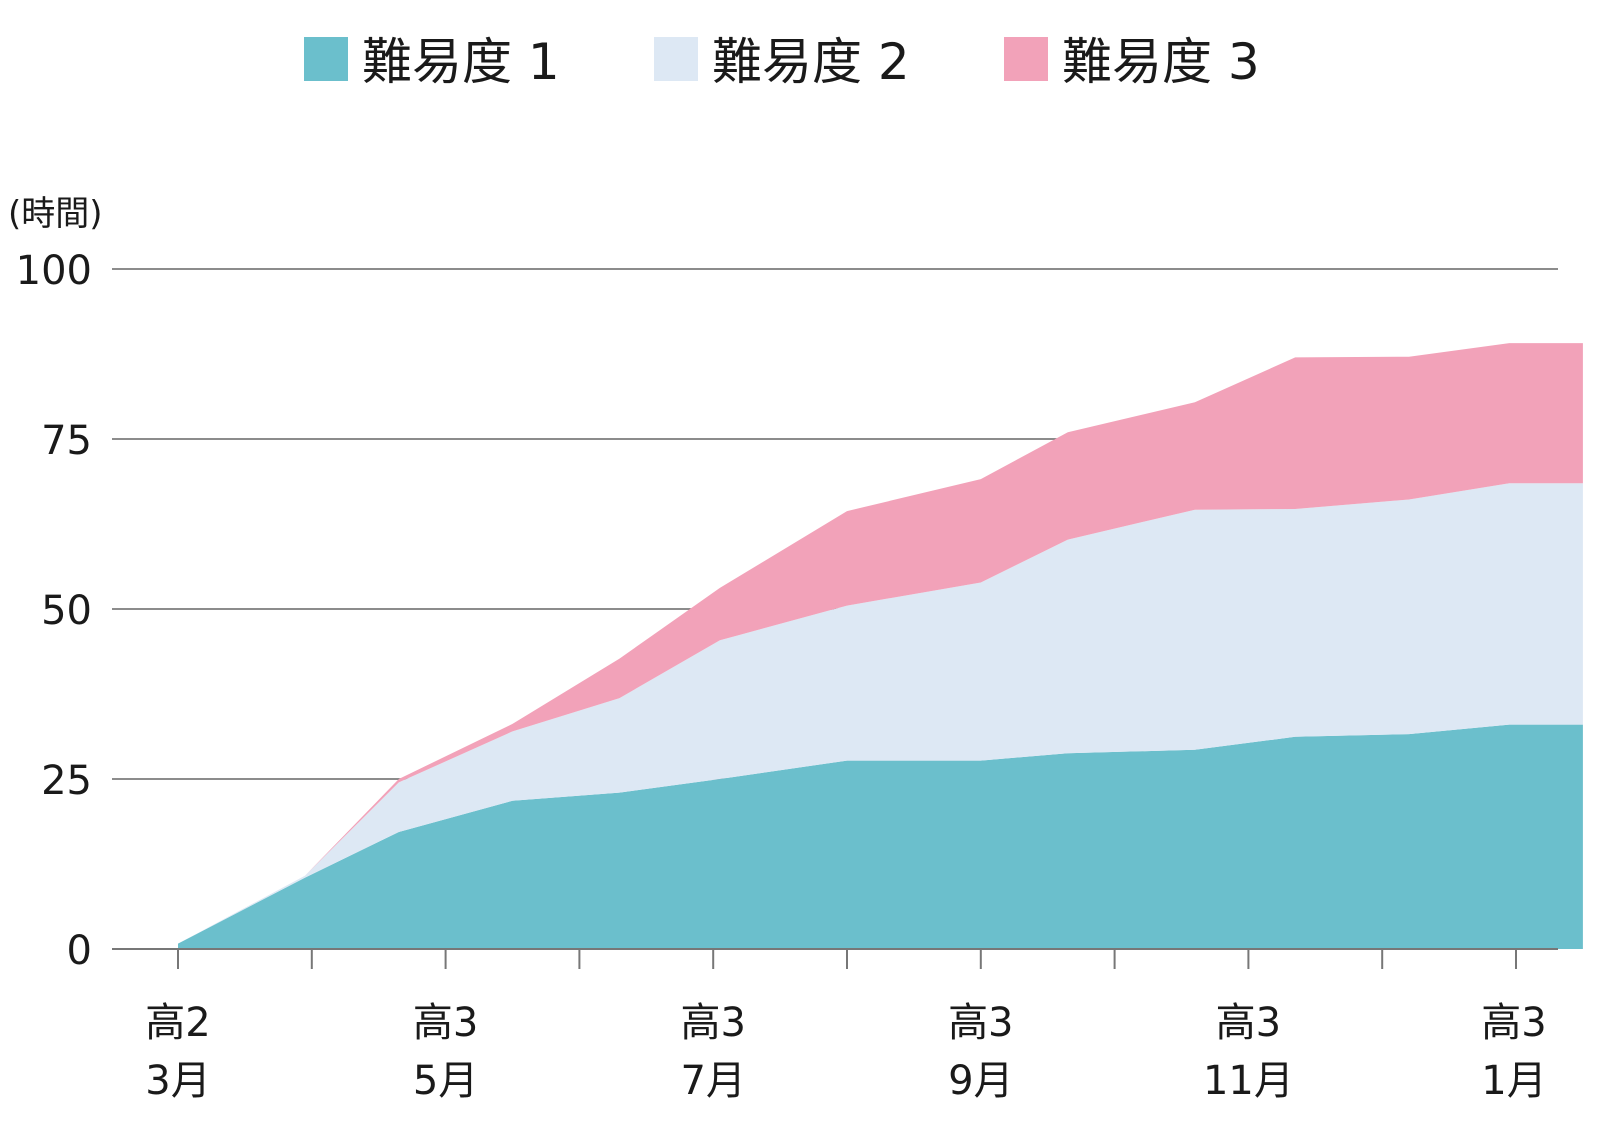 This screenshot has height=1140, width=1600. I want to click on legend-label-1: 難易度 1, so click(461, 62).